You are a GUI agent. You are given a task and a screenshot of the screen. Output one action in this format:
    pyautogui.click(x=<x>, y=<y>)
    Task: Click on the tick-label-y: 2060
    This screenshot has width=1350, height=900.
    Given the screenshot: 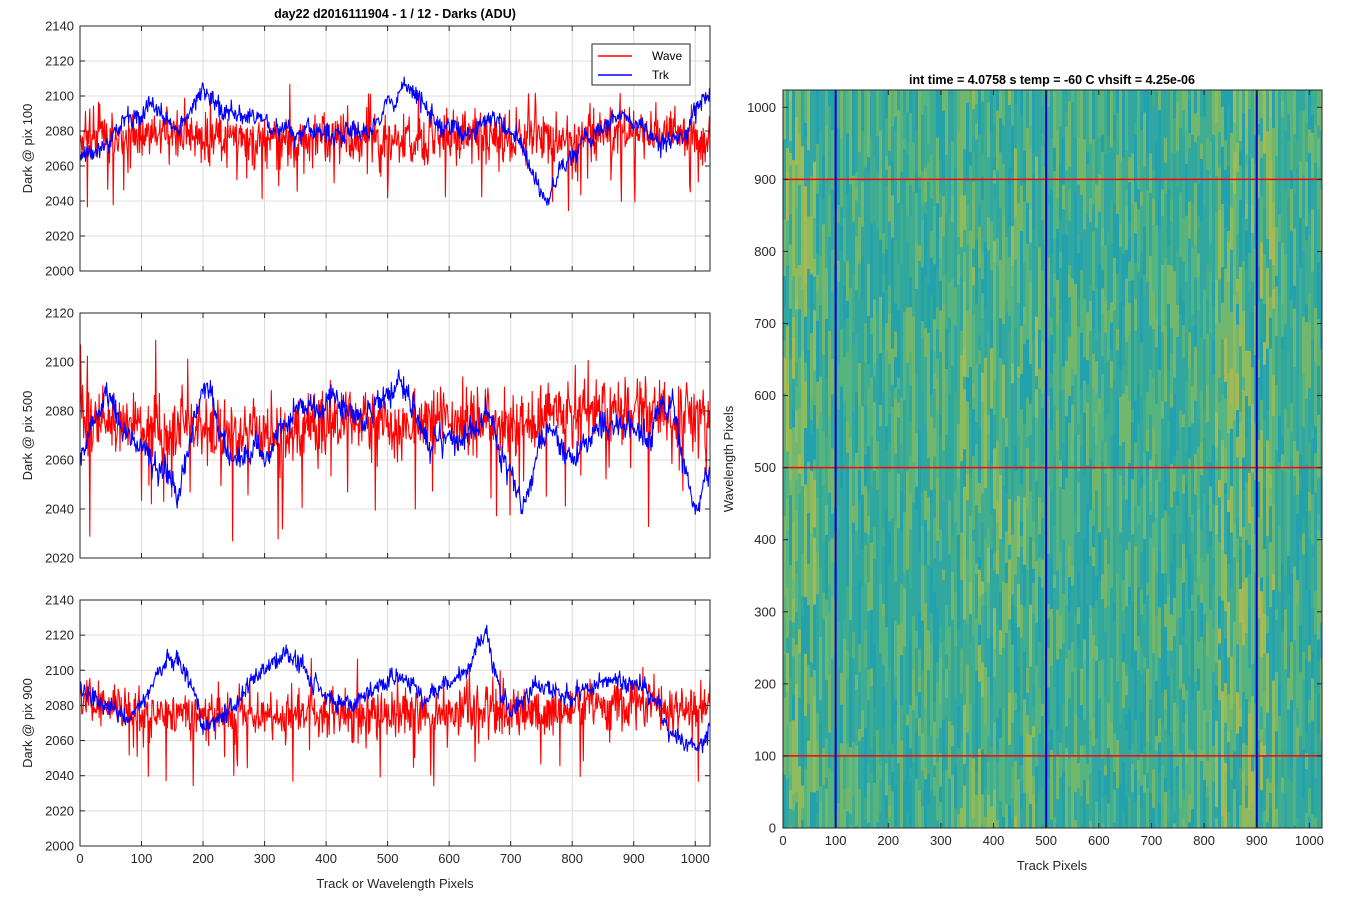 What is the action you would take?
    pyautogui.click(x=59, y=460)
    